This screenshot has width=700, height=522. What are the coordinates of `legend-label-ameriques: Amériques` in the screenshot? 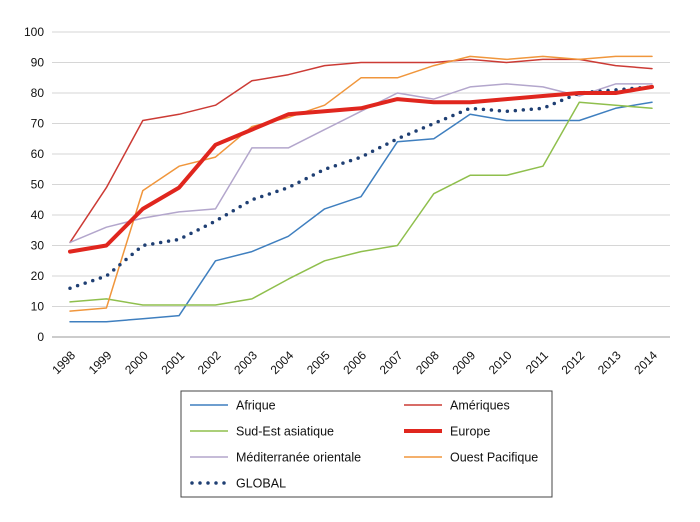 It's located at (480, 406).